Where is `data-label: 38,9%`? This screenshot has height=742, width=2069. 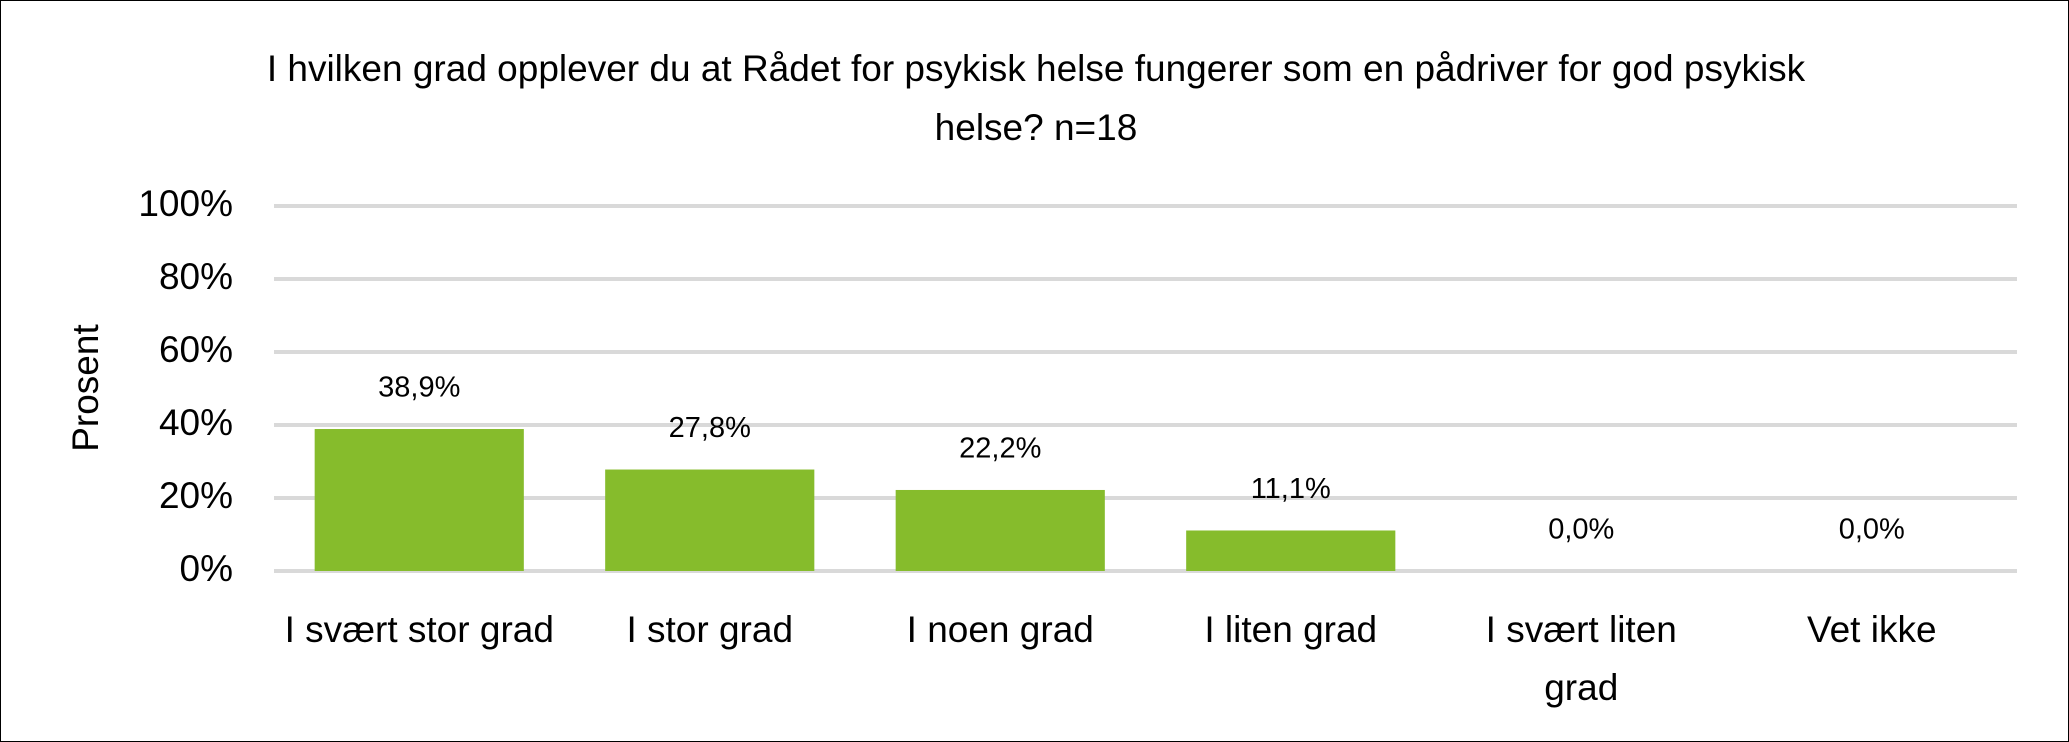 data-label: 38,9% is located at coordinates (419, 388).